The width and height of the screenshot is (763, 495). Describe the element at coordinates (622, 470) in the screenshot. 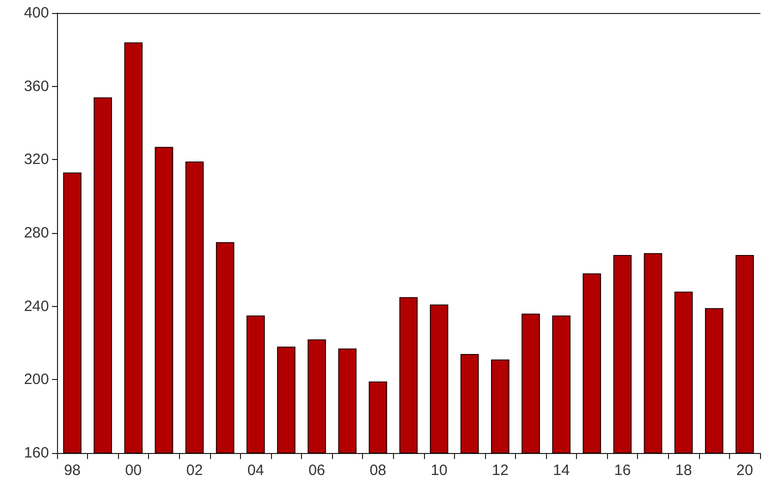

I see `x-tick-label: 16` at that location.